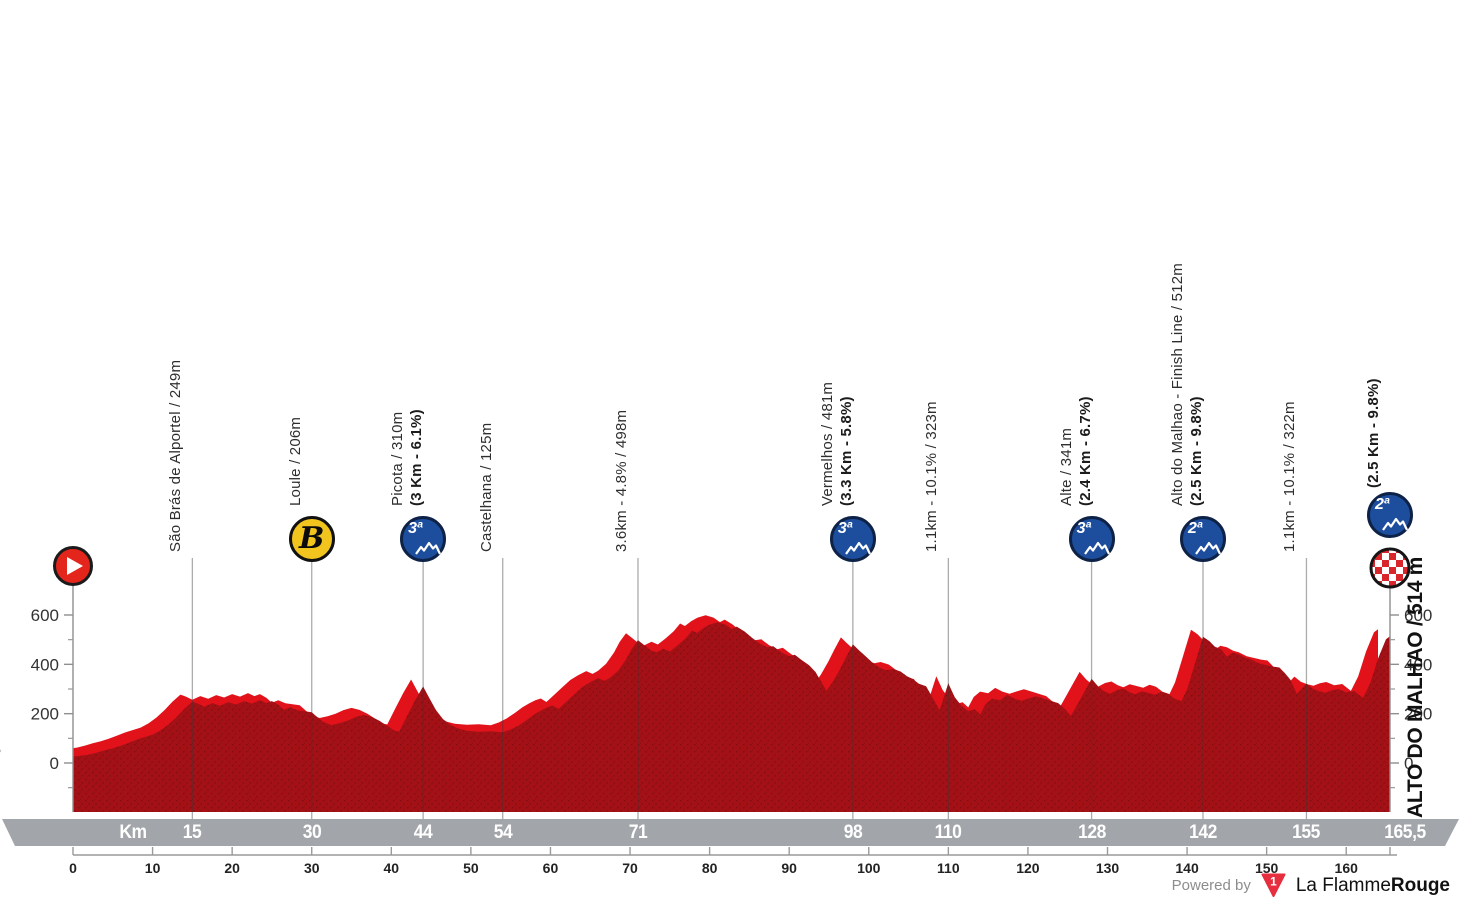 This screenshot has width=1460, height=907. I want to click on km-bar-label: 54, so click(502, 832).